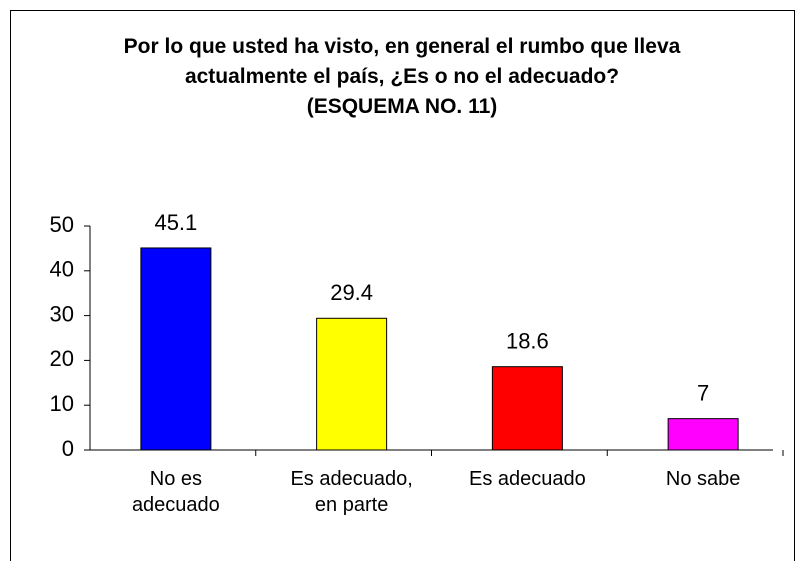  I want to click on y-tick-label: 10, so click(62, 403).